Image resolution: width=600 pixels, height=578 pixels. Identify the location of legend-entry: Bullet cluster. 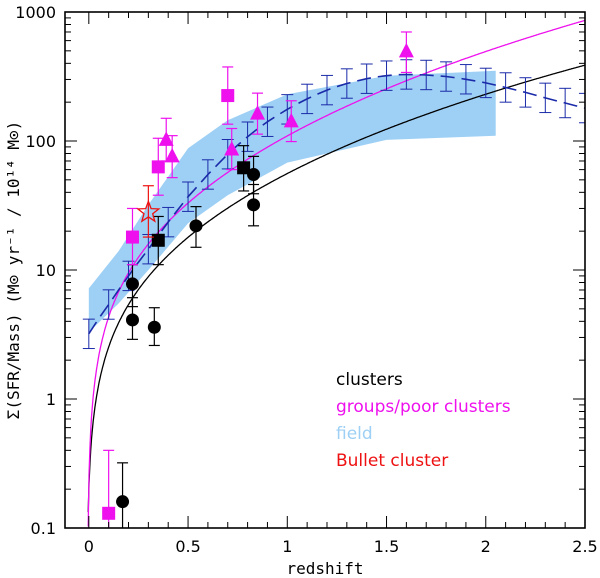
(392, 461).